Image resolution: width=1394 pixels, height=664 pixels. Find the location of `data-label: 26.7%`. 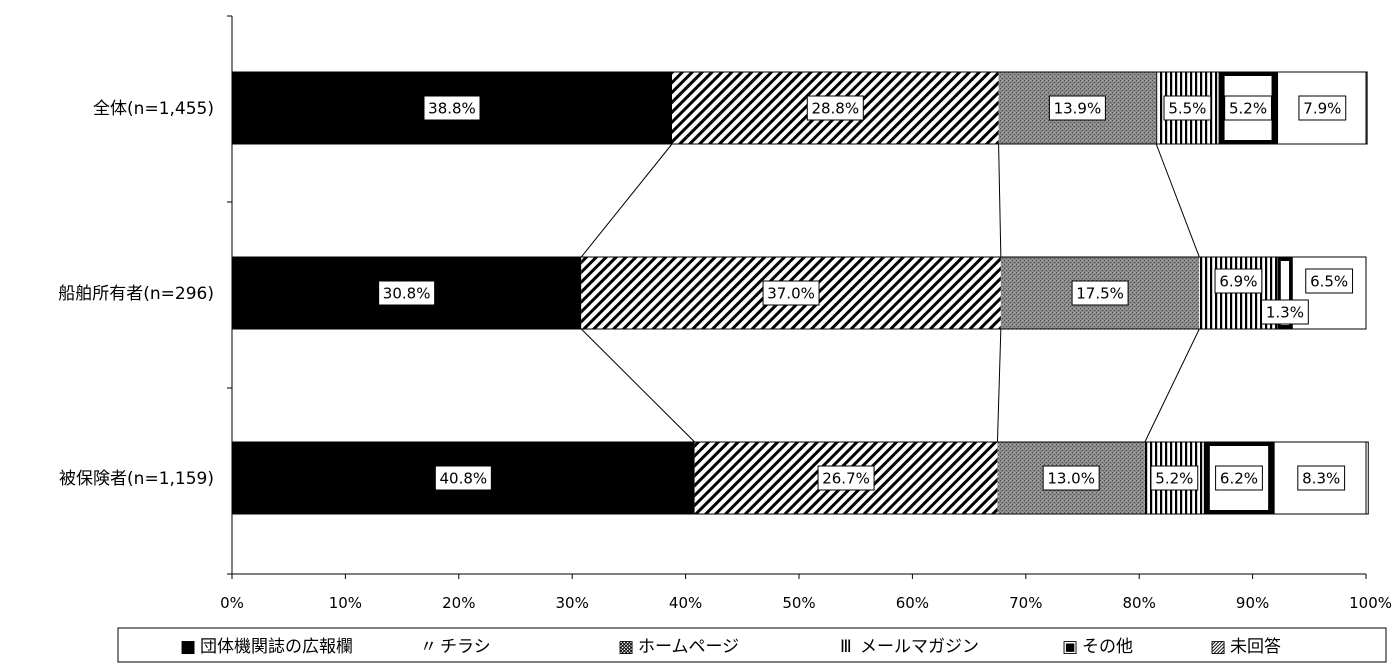

data-label: 26.7% is located at coordinates (846, 479).